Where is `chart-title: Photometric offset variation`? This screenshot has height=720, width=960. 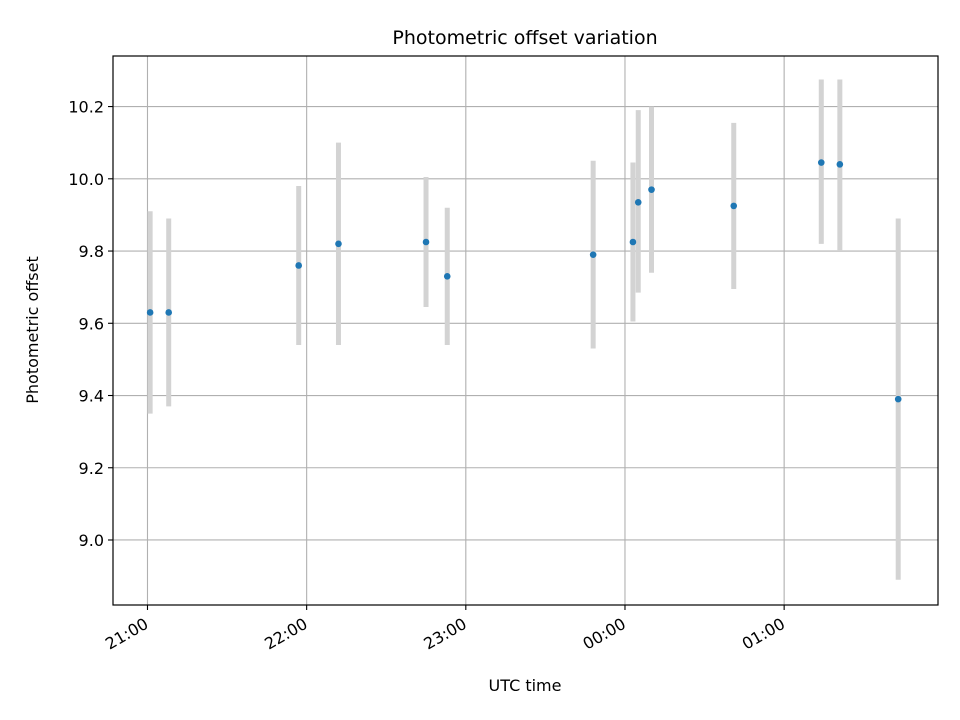 chart-title: Photometric offset variation is located at coordinates (524, 38).